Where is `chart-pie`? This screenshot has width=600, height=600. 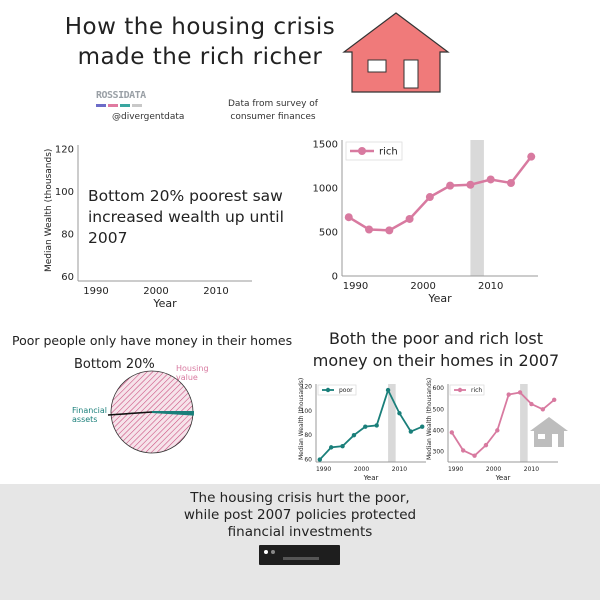
chart-pie is located at coordinates (151, 412).